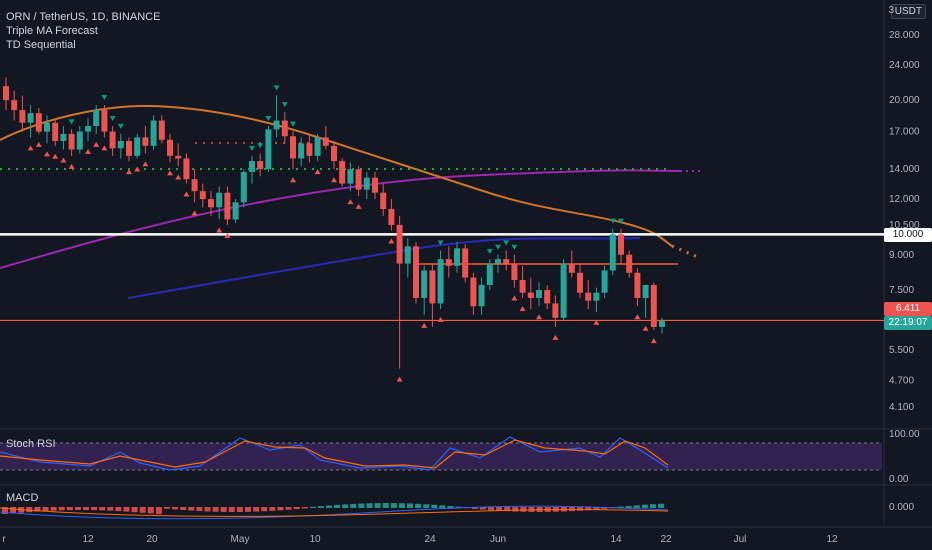  Describe the element at coordinates (901, 407) in the screenshot. I see `price-tick-label: 4.100` at that location.